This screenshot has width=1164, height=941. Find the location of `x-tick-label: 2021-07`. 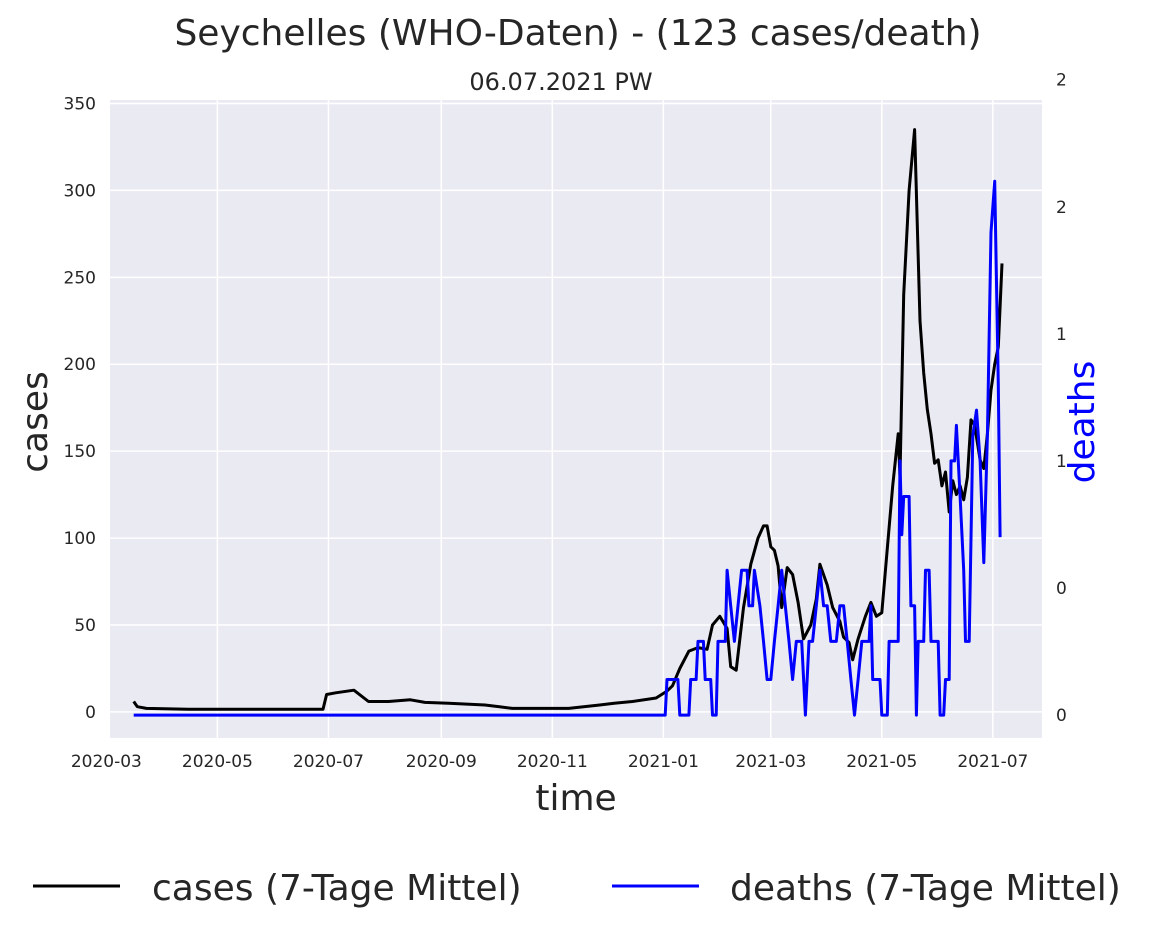

x-tick-label: 2021-07 is located at coordinates (992, 762).